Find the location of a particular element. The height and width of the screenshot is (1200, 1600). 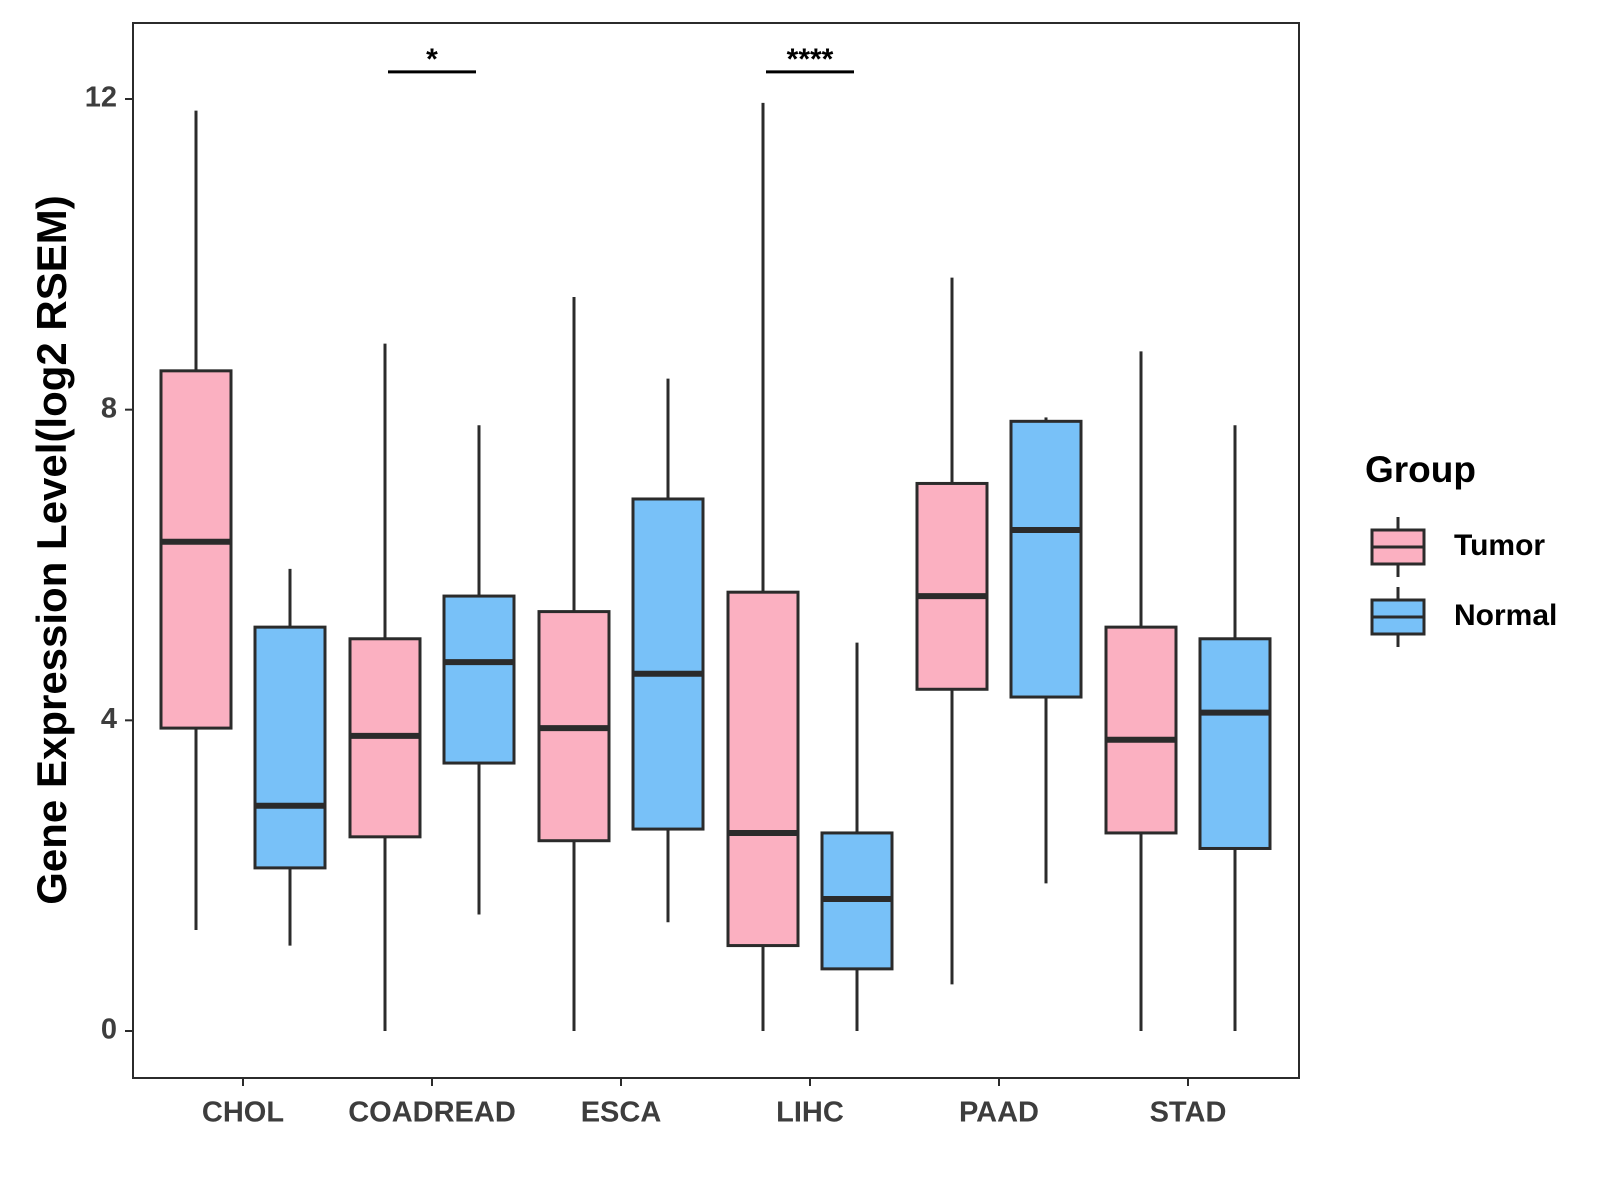

box-normal-paad is located at coordinates (1046, 650).